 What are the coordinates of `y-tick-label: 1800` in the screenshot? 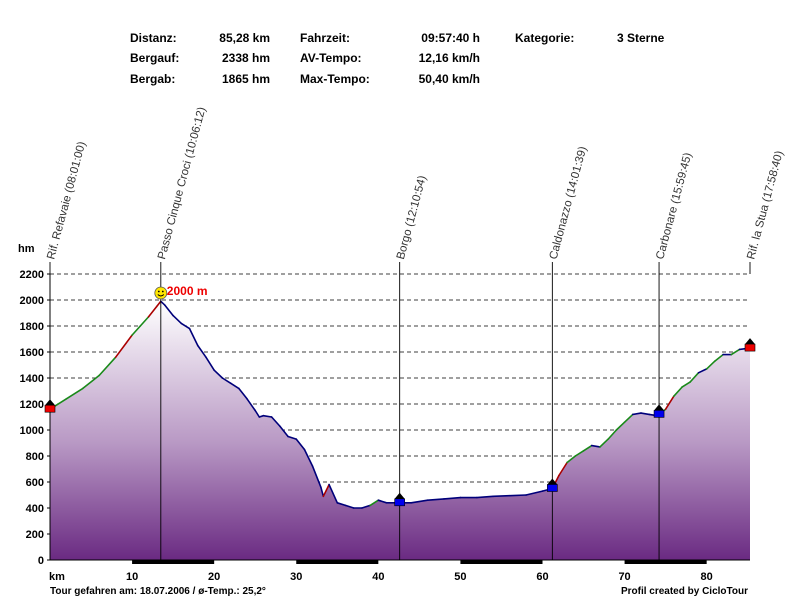 It's located at (32, 327).